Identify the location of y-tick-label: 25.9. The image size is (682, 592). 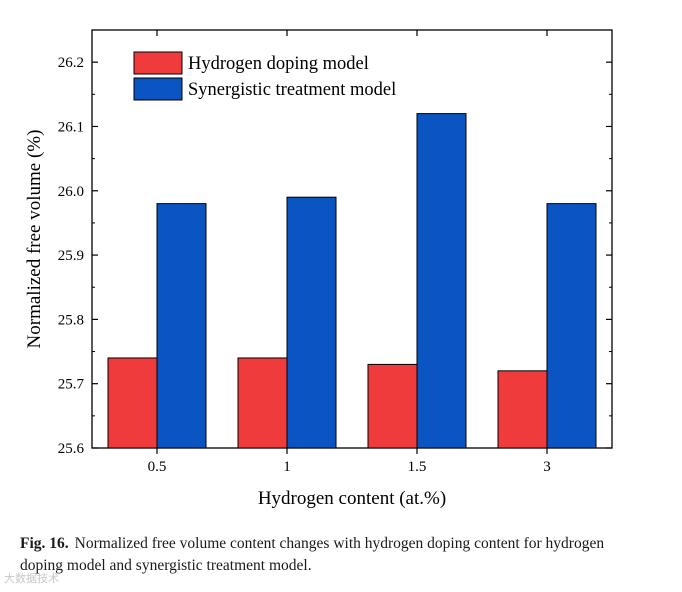
(71, 256).